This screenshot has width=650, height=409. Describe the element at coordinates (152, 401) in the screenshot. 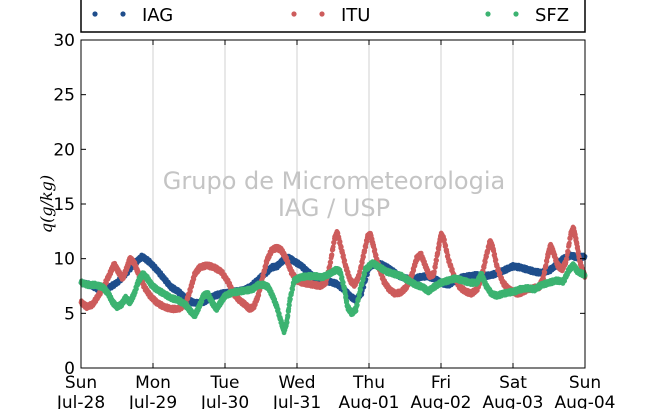

I see `x-tick-date-label: Jul-29` at that location.